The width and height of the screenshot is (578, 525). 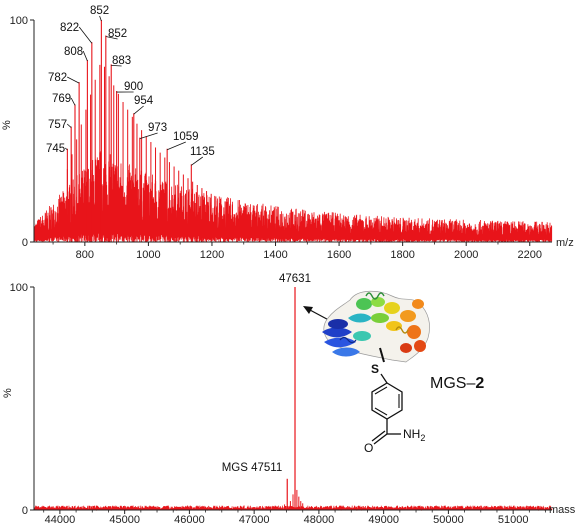 I want to click on mass-peak-label-mgs: MGS 47511, so click(x=252, y=468).